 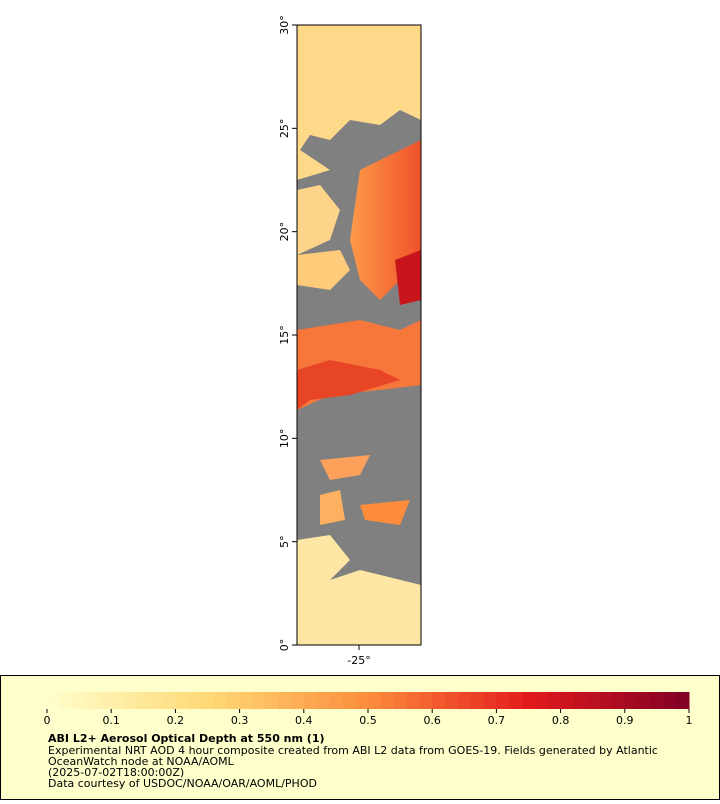 What do you see at coordinates (561, 720) in the screenshot?
I see `colorbar-tick-label: 0.8` at bounding box center [561, 720].